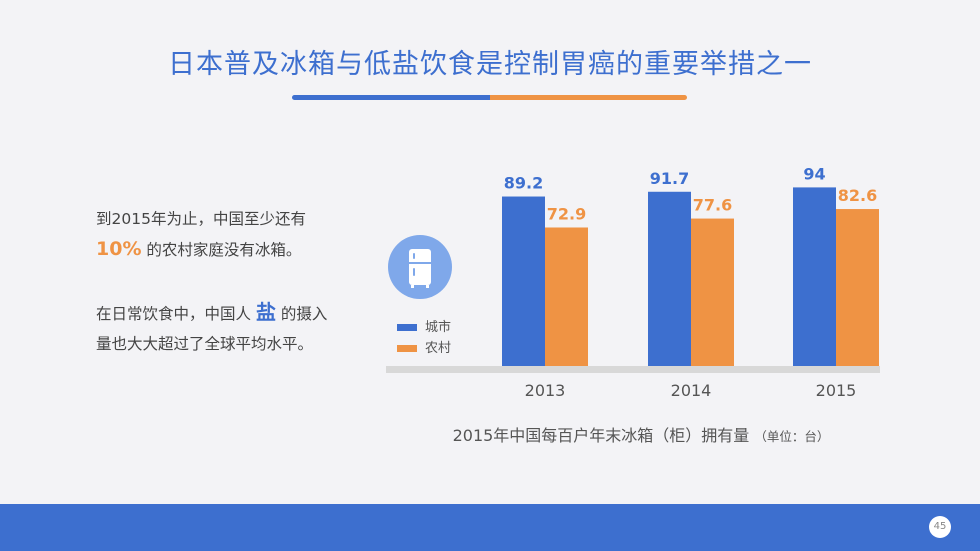  I want to click on bar-city-2014, so click(669, 278).